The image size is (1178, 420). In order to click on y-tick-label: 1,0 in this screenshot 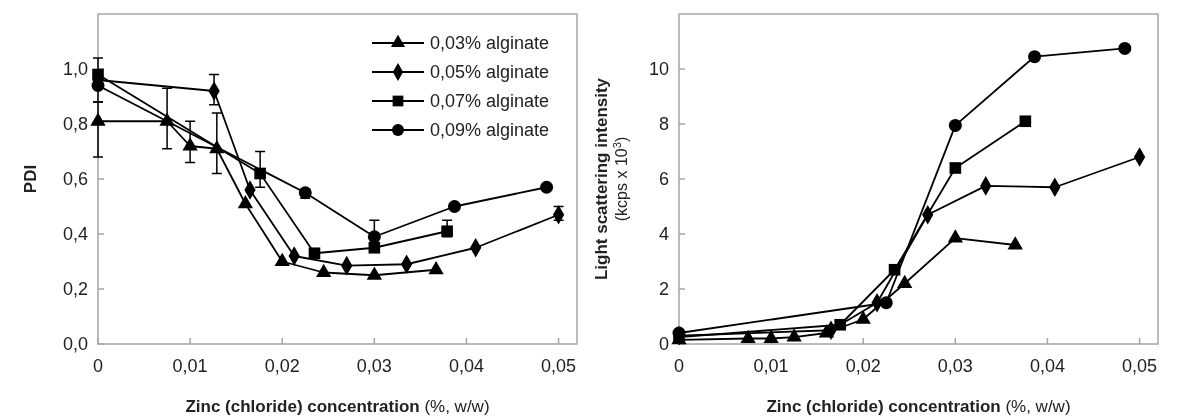, I will do `click(75, 69)`.